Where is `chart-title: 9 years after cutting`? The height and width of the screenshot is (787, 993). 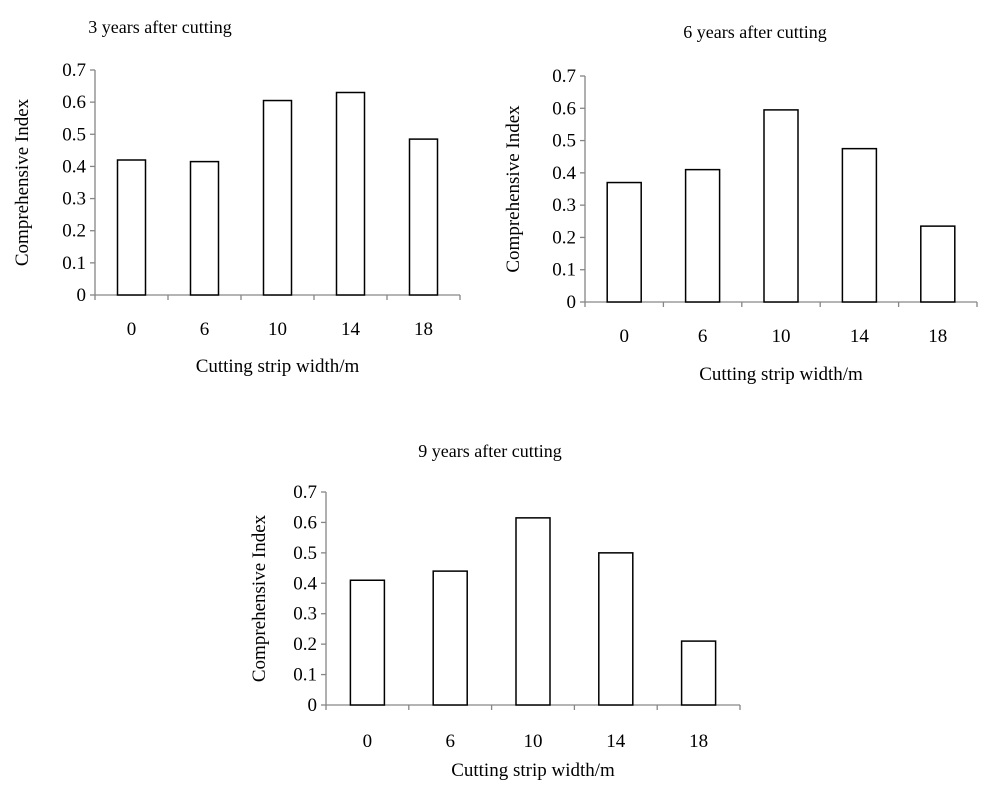 chart-title: 9 years after cutting is located at coordinates (489, 451).